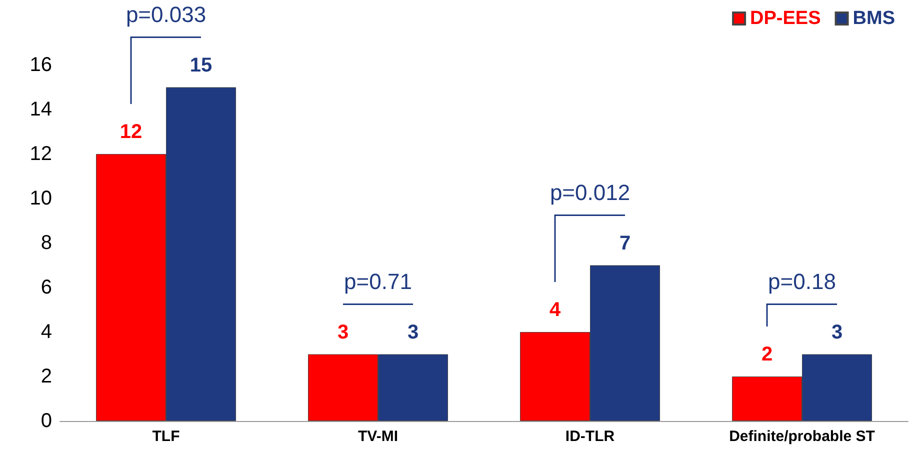  What do you see at coordinates (802, 281) in the screenshot?
I see `annotation: p=0.18` at bounding box center [802, 281].